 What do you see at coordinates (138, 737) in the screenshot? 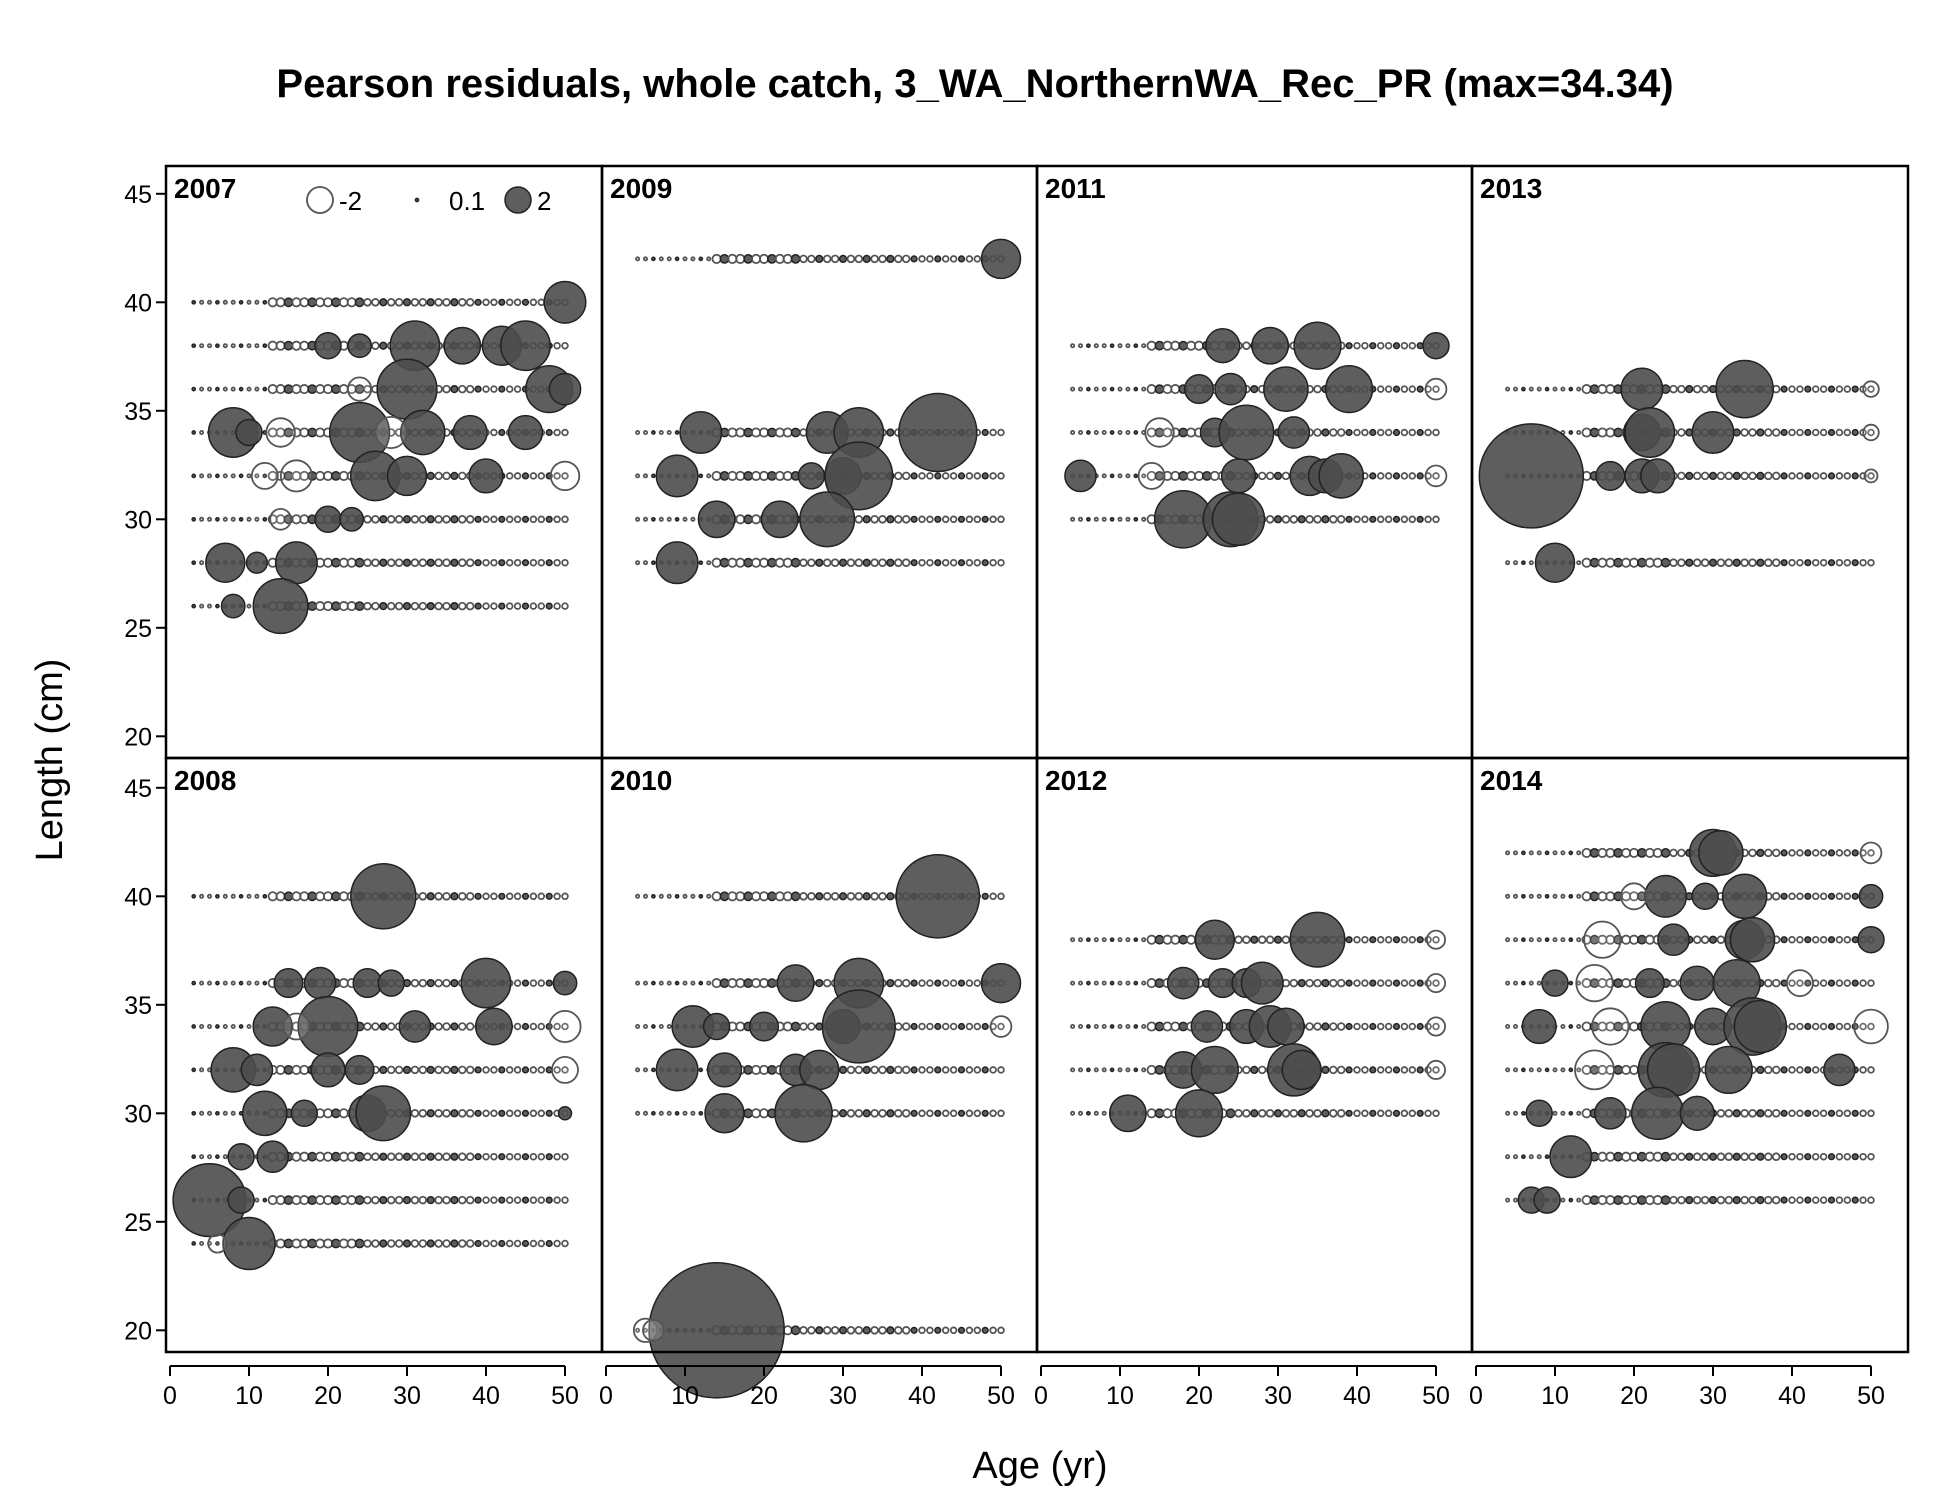
I see `y-tick-label: 20` at bounding box center [138, 737].